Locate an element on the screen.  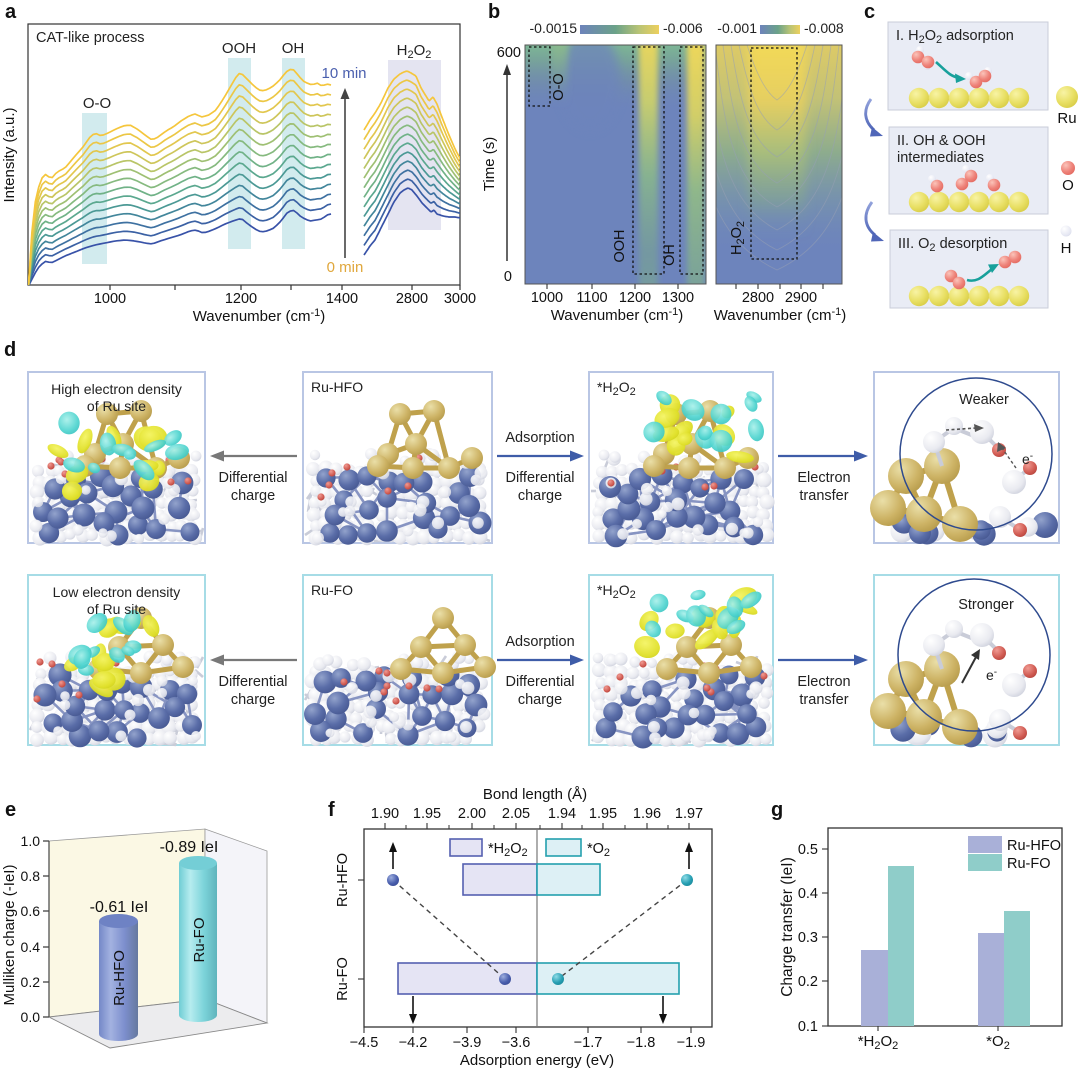
svg-text: Low electron density is located at coordinates (117, 592).